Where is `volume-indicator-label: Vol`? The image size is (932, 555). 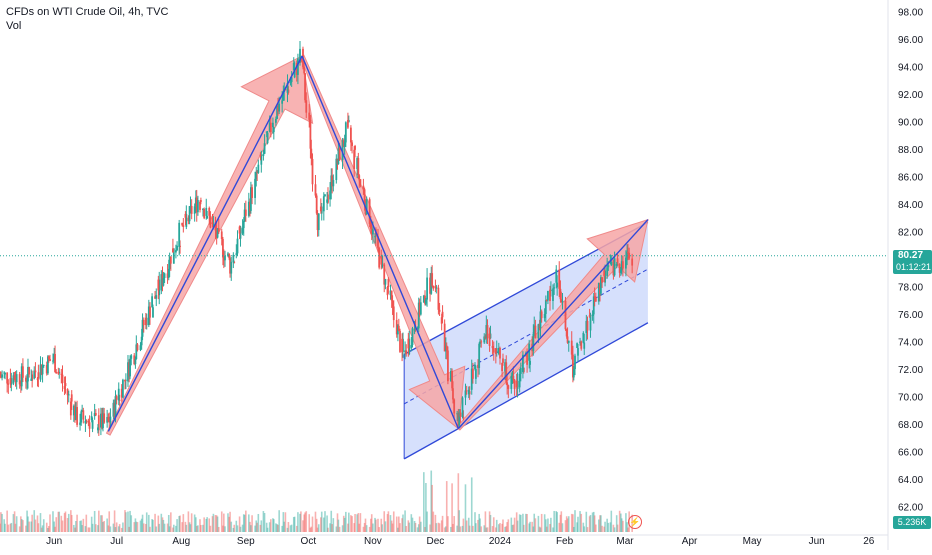 volume-indicator-label: Vol is located at coordinates (14, 26).